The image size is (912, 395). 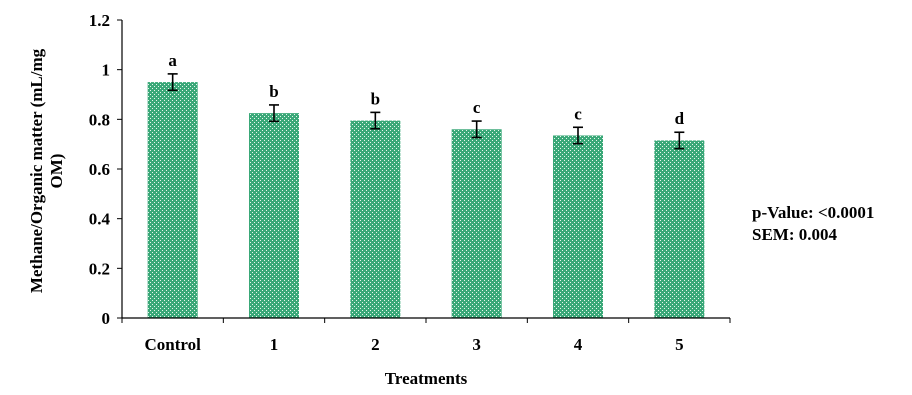 I want to click on significance-letters-group: a b b c c d, so click(x=426, y=89).